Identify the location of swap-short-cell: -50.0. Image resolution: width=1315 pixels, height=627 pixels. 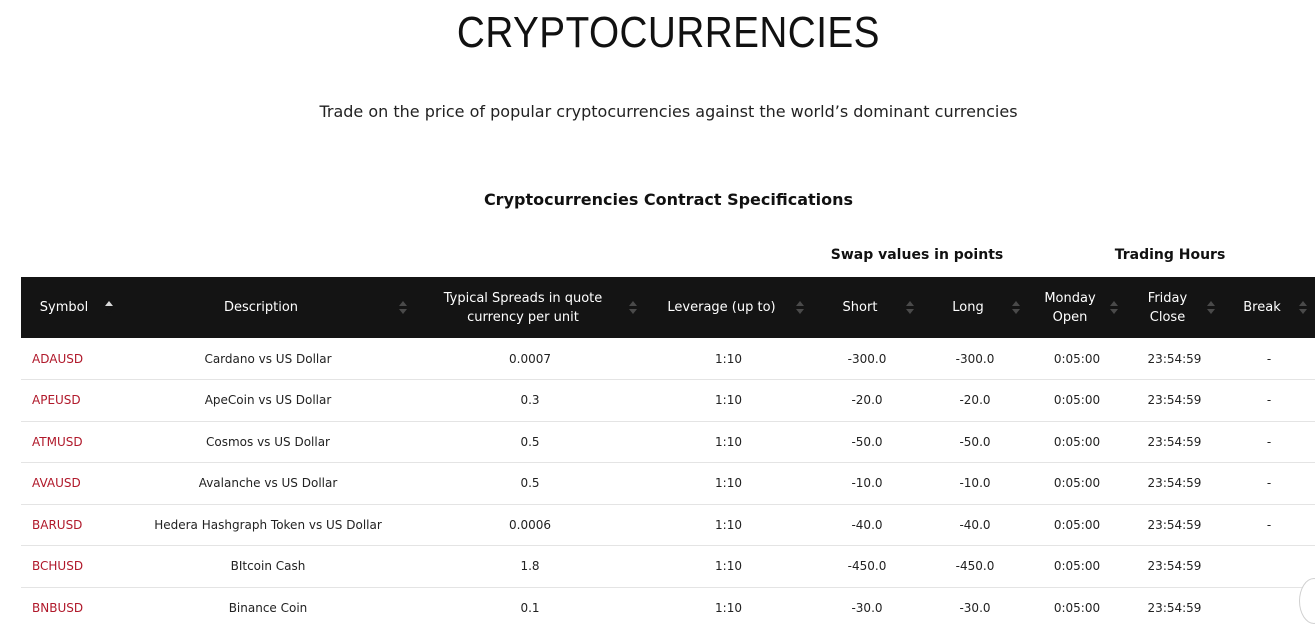
(867, 441).